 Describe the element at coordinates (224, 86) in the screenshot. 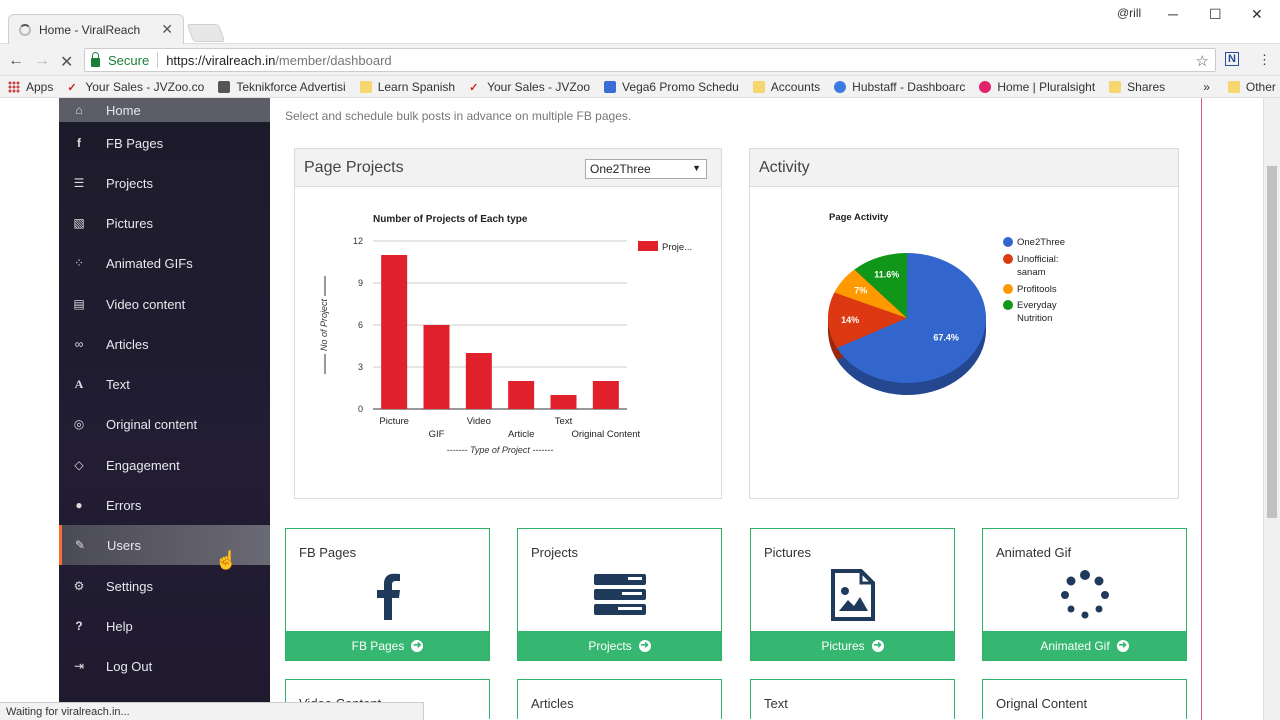

I see `page-icon` at that location.